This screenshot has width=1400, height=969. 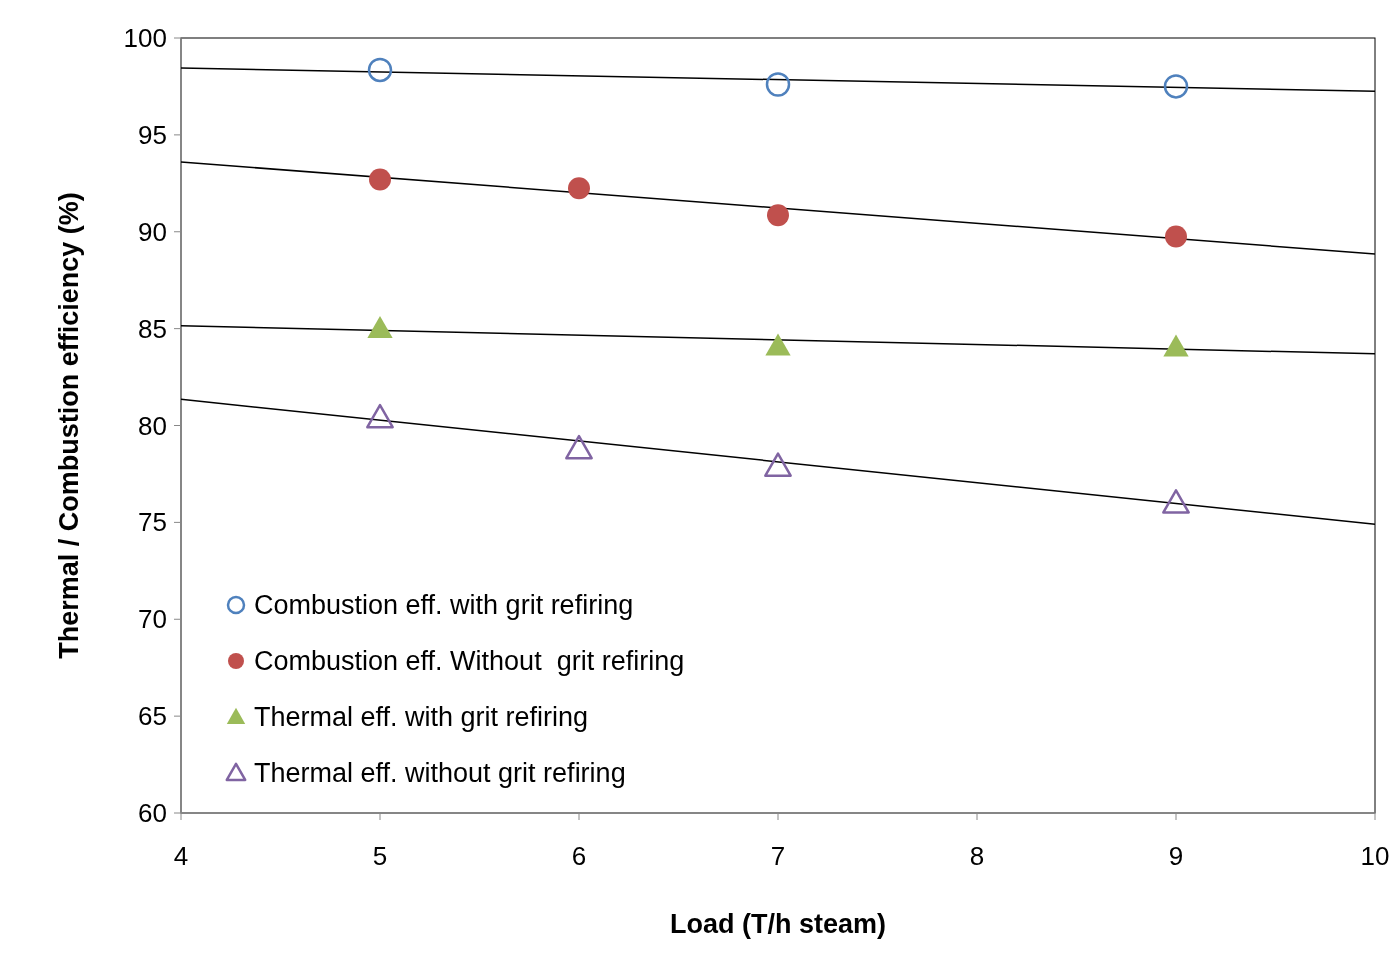 What do you see at coordinates (181, 856) in the screenshot?
I see `x-tick-label: 4` at bounding box center [181, 856].